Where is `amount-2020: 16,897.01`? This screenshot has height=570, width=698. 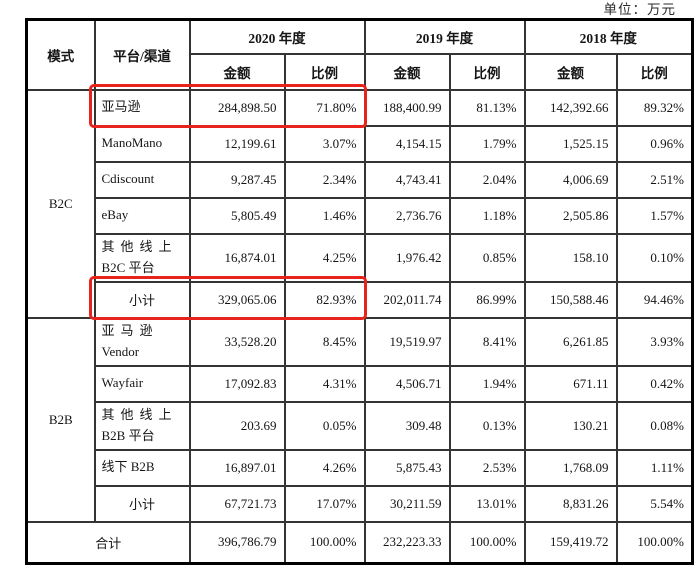 amount-2020: 16,897.01 is located at coordinates (237, 467).